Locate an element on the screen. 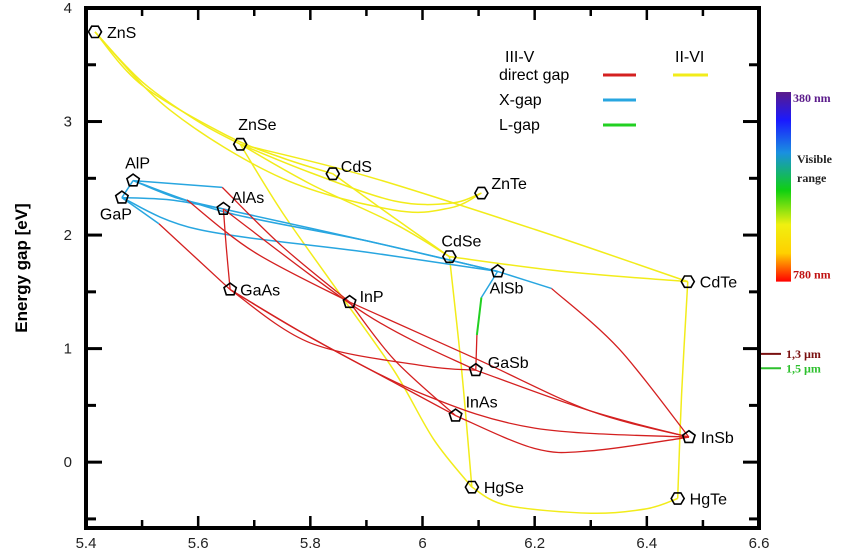 Image resolution: width=857 pixels, height=552 pixels. colorbar-bottom-label: 780 nm is located at coordinates (812, 275).